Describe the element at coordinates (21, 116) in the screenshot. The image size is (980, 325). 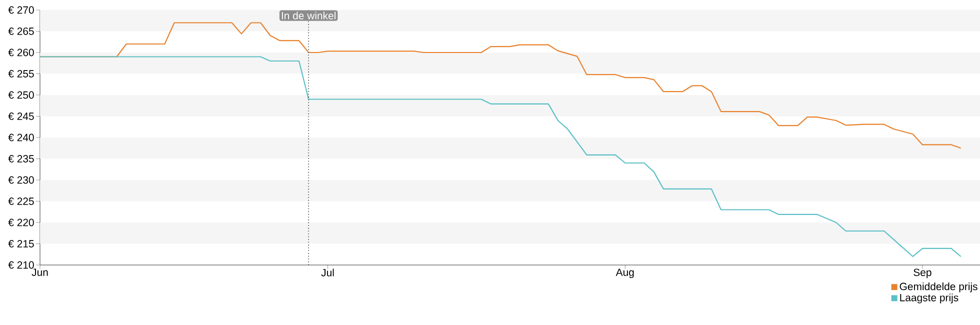
I see `y-tick-label: € 245` at that location.